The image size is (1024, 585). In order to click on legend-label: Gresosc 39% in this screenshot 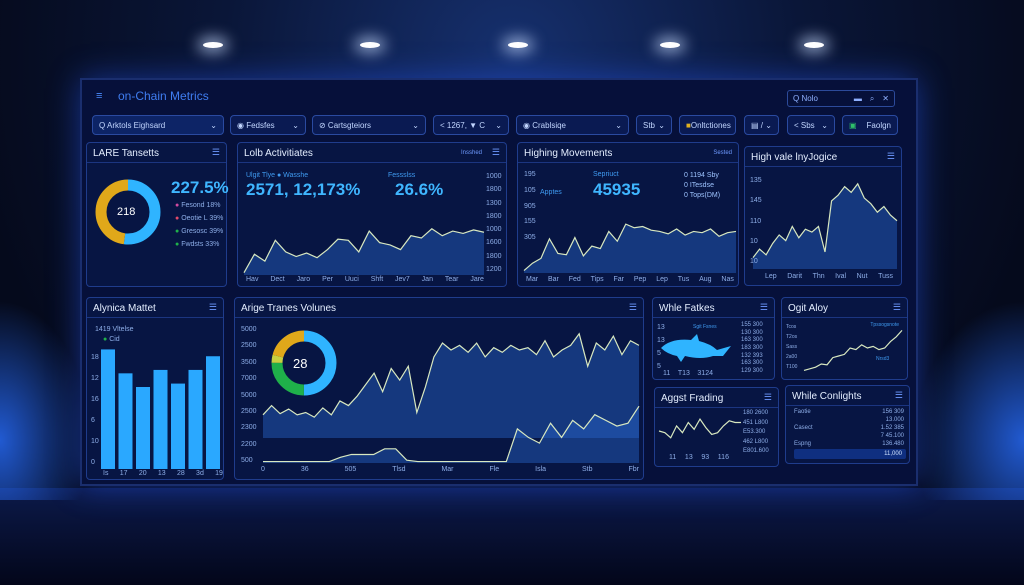, I will do `click(202, 231)`.